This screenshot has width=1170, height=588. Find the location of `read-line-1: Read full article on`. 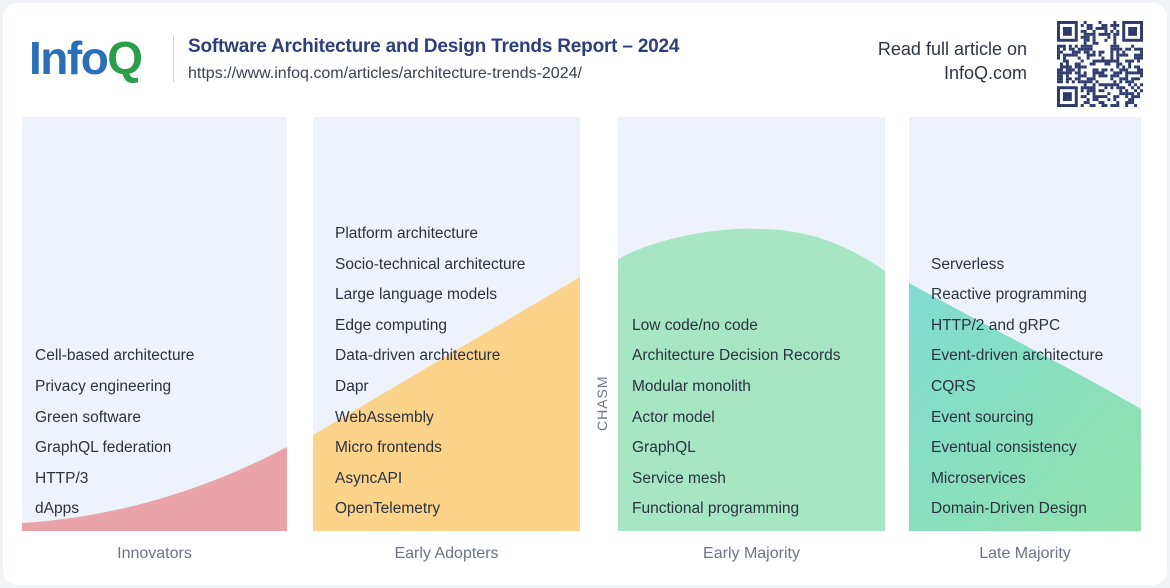

read-line-1: Read full article on is located at coordinates (952, 49).